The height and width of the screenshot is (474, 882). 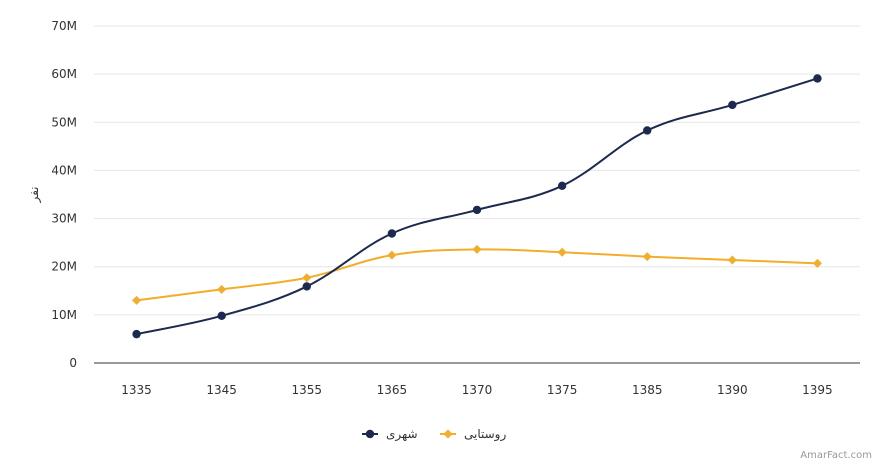 I want to click on legend-label: شهری, so click(x=402, y=434).